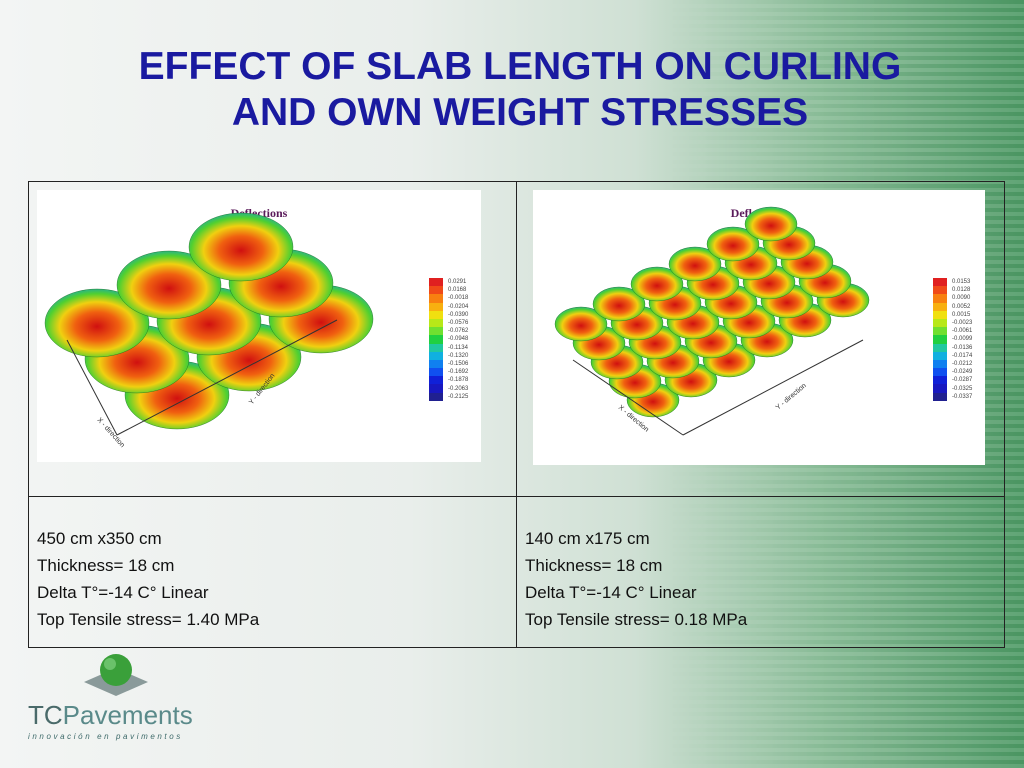  I want to click on legend-entry: 0.0015, so click(952, 314).